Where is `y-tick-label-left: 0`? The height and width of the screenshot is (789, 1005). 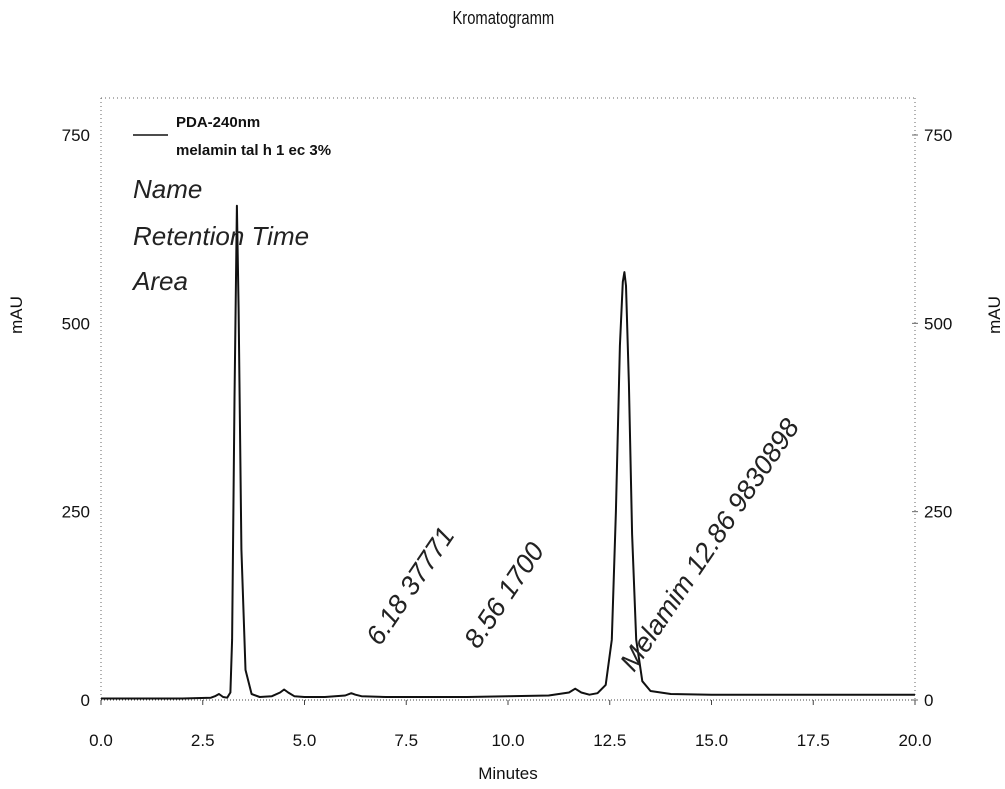 y-tick-label-left: 0 is located at coordinates (85, 700).